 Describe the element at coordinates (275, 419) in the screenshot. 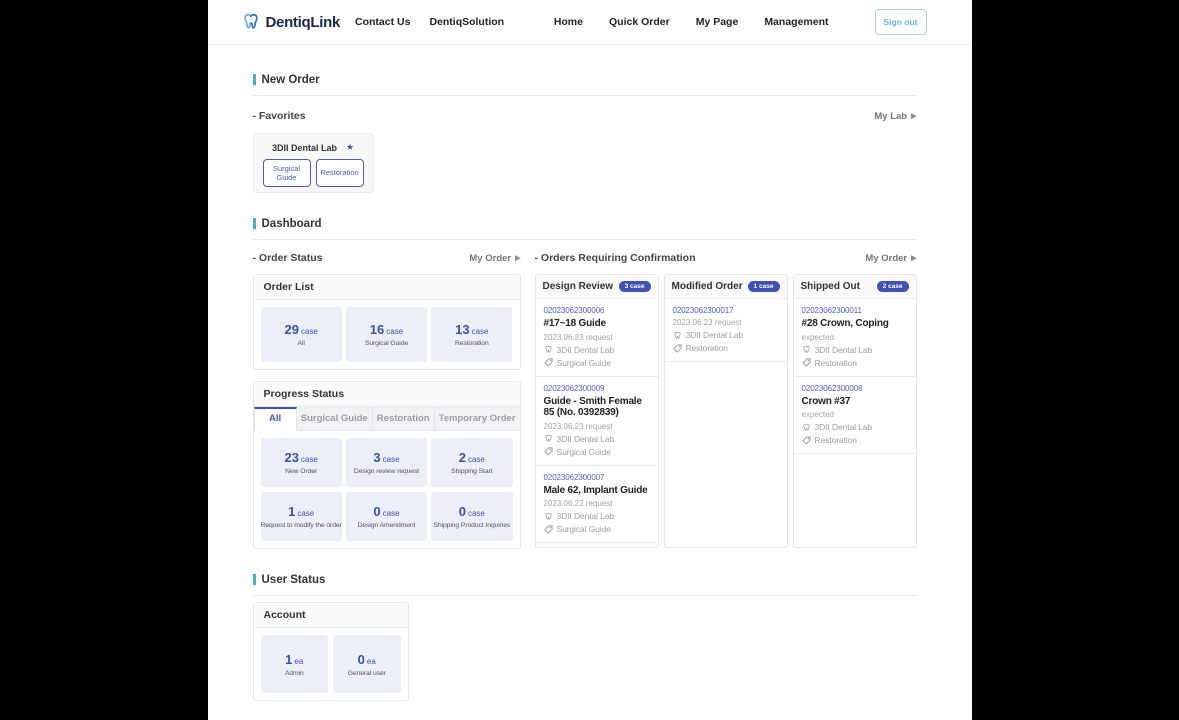

I see `tab-all: All` at that location.